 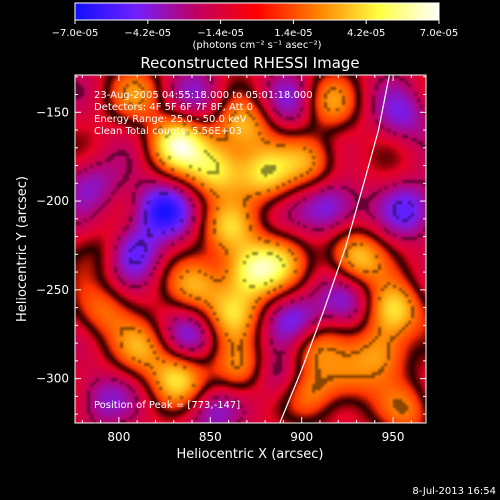 I want to click on y-tick-label: −200, so click(x=52, y=201).